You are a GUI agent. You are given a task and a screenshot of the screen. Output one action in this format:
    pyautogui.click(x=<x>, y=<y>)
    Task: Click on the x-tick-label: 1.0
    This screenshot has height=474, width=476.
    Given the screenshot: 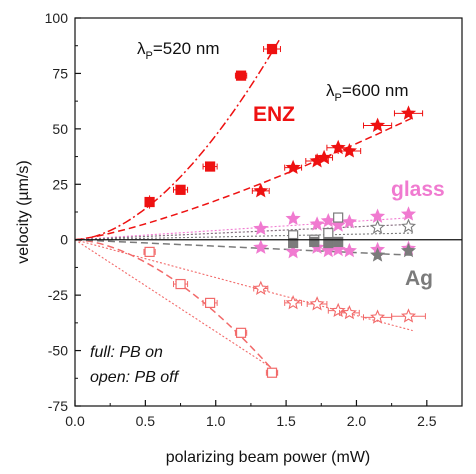 What is the action you would take?
    pyautogui.click(x=216, y=421)
    